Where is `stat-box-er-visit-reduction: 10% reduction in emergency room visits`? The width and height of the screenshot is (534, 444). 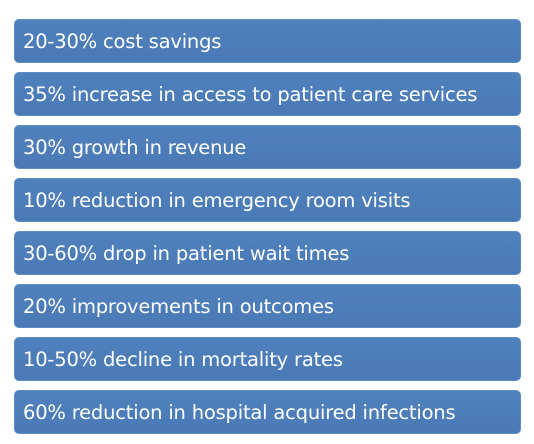
stat-box-er-visit-reduction: 10% reduction in emergency room visits is located at coordinates (267, 200).